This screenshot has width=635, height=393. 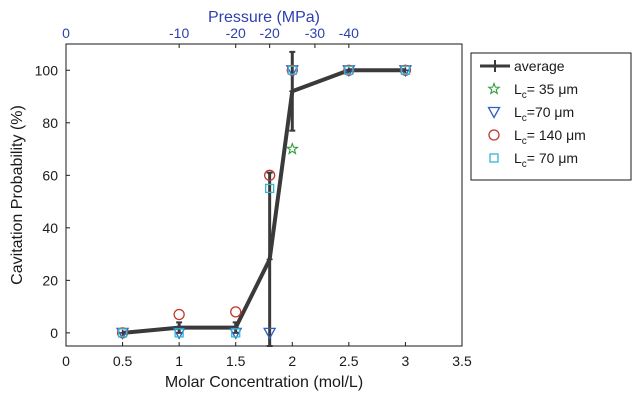 What do you see at coordinates (556, 135) in the screenshot?
I see `legend-label-suffix: = 140 μm` at bounding box center [556, 135].